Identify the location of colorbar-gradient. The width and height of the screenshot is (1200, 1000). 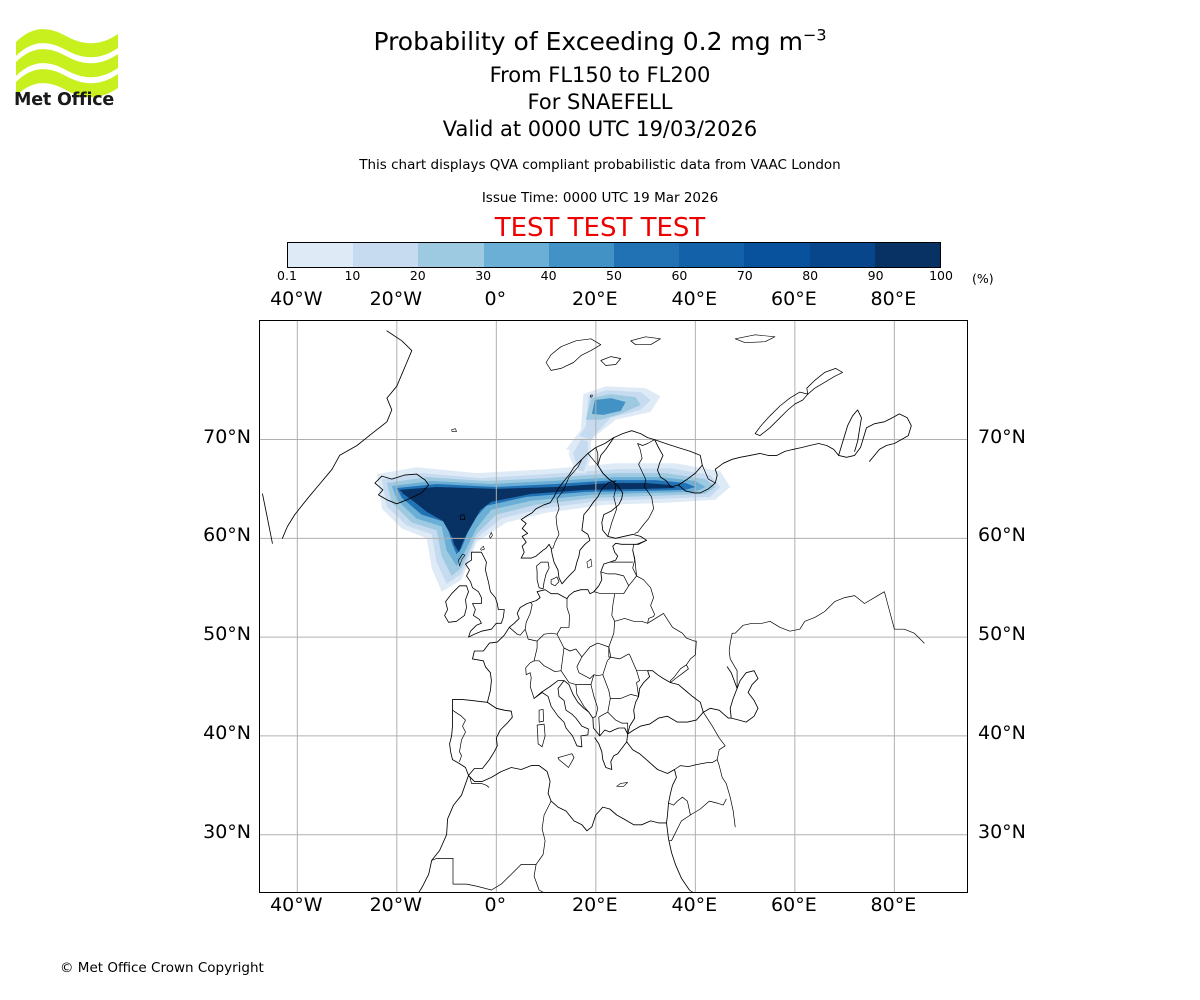
(614, 255).